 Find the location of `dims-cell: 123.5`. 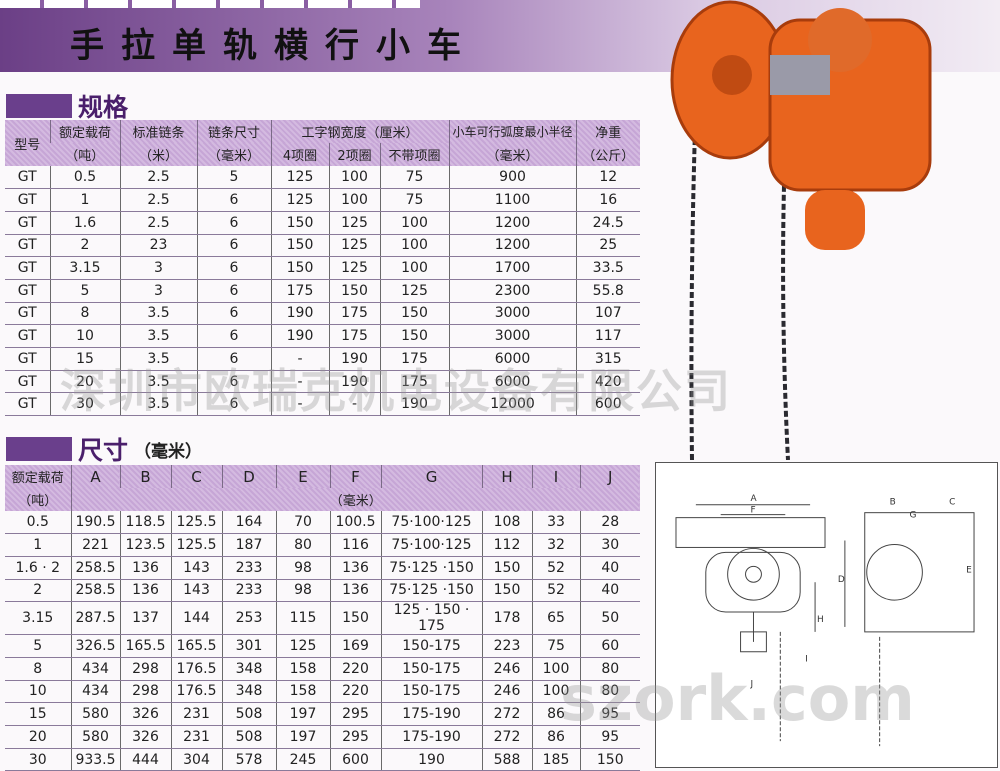

dims-cell: 123.5 is located at coordinates (145, 545).